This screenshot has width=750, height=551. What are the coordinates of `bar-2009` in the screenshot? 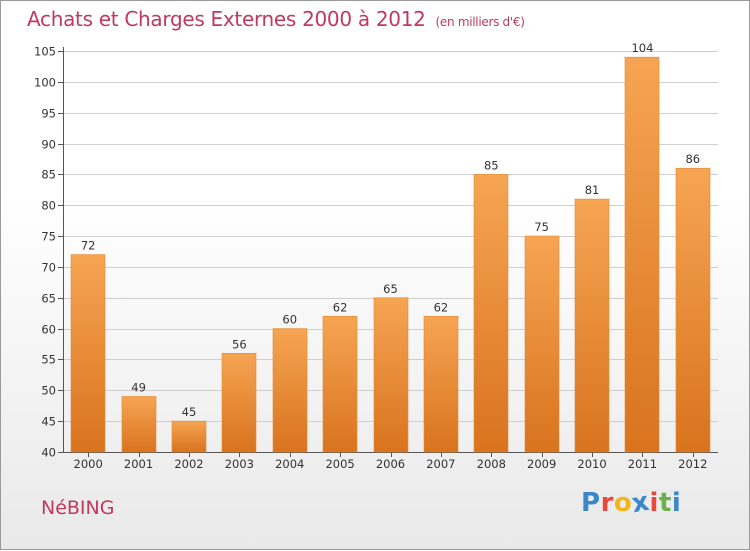 It's located at (542, 344).